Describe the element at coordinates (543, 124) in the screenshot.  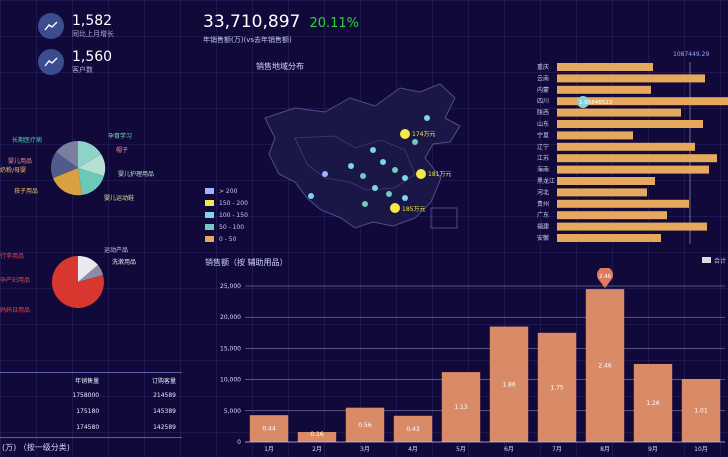
I see `province-label: 山东` at that location.